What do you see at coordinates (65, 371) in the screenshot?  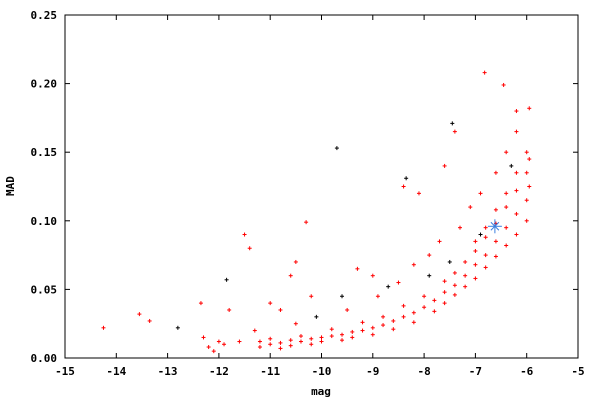 I see `x-tick-label: -15` at bounding box center [65, 371].